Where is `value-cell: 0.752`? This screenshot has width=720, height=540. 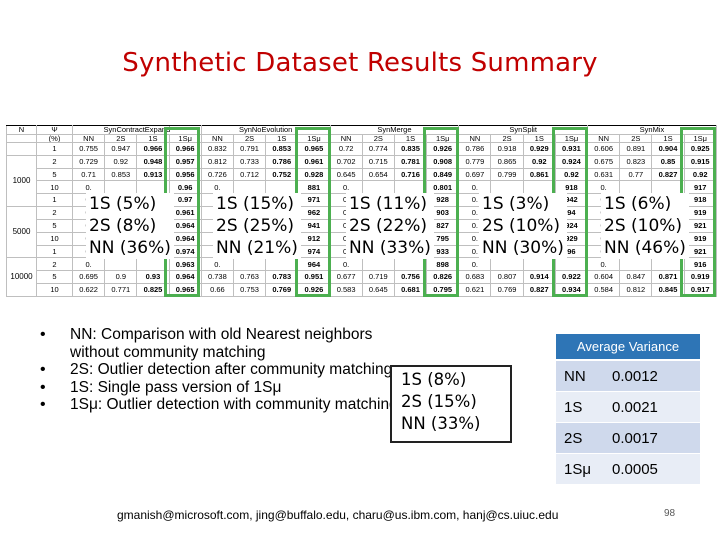
value-cell: 0.752 is located at coordinates (282, 174).